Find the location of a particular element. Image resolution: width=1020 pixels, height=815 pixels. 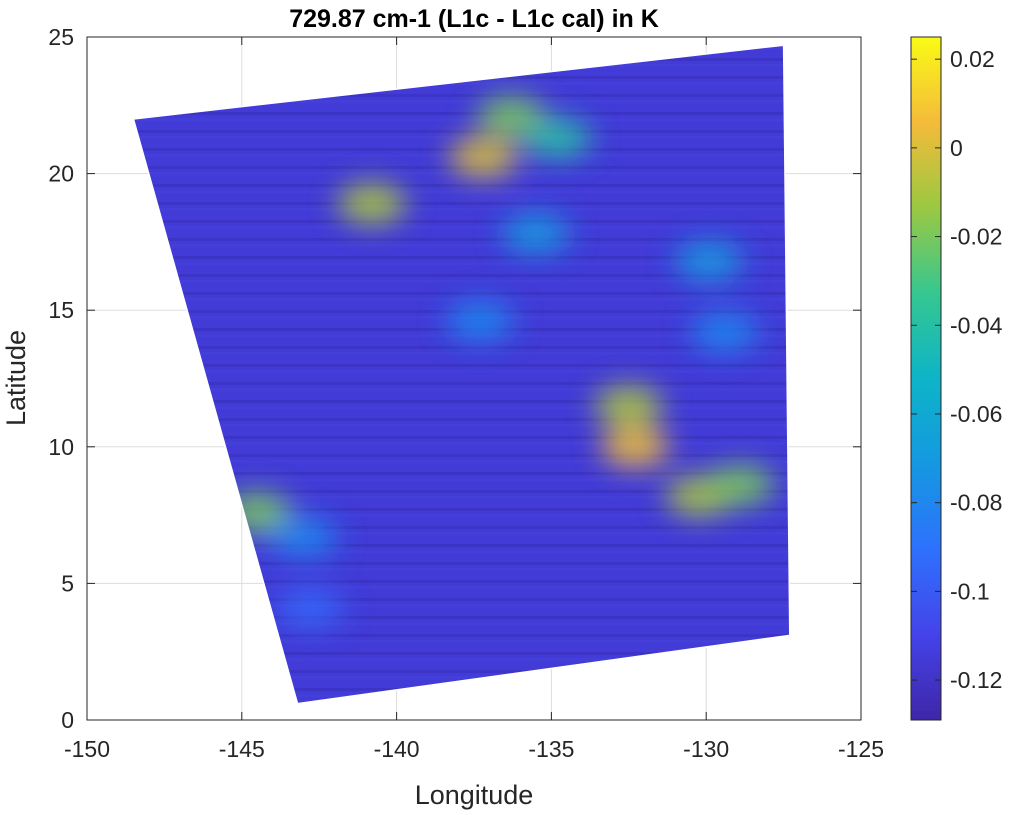

y-tick-label: 15 is located at coordinates (61, 310).